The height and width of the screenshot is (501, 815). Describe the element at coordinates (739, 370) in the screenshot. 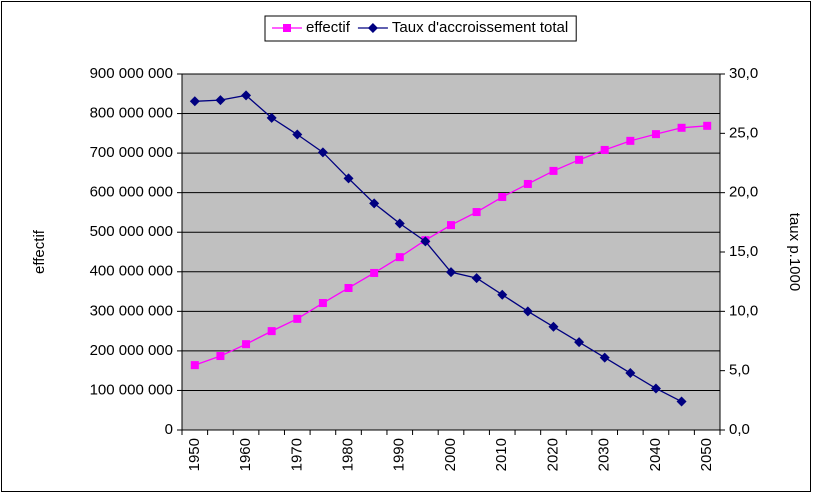

I see `y2-tick-label: 5,0` at that location.